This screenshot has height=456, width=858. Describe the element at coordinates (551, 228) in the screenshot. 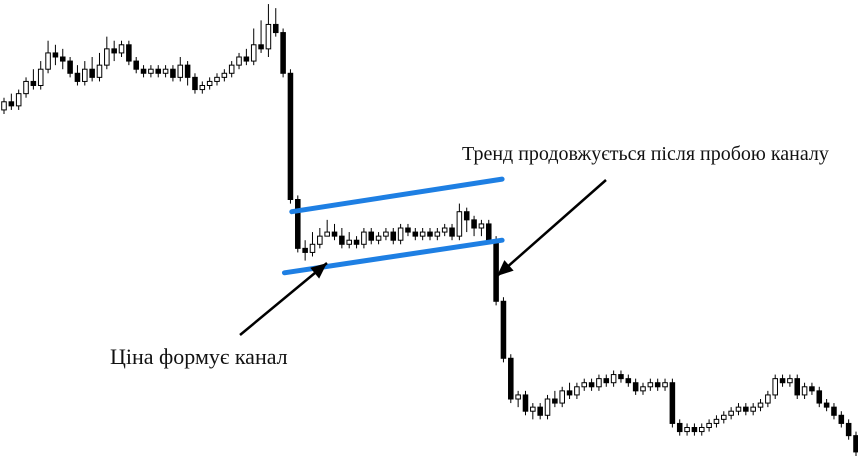

I see `arrow-to-breakout` at that location.